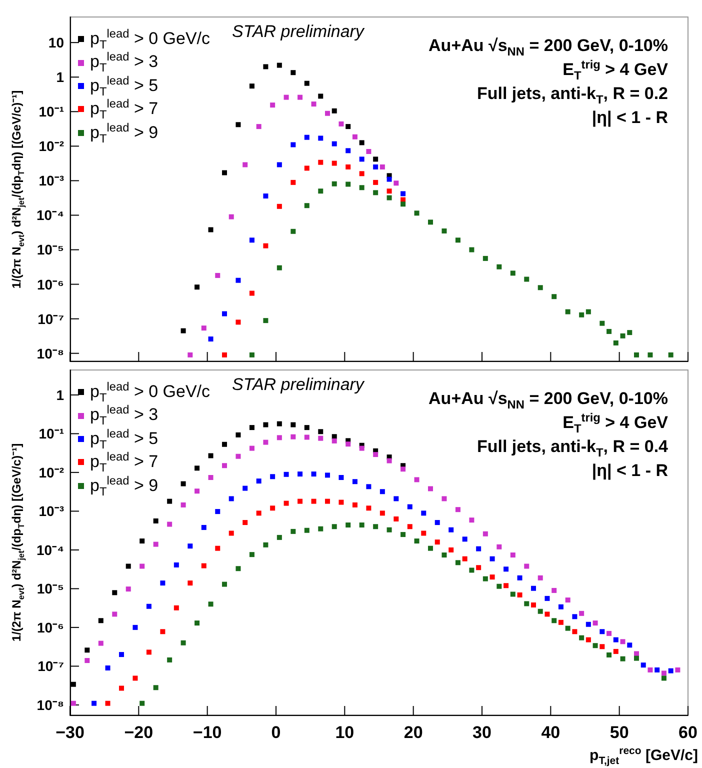 This screenshot has height=768, width=702. What do you see at coordinates (56, 42) in the screenshot?
I see `y-tick-label: 10` at bounding box center [56, 42].